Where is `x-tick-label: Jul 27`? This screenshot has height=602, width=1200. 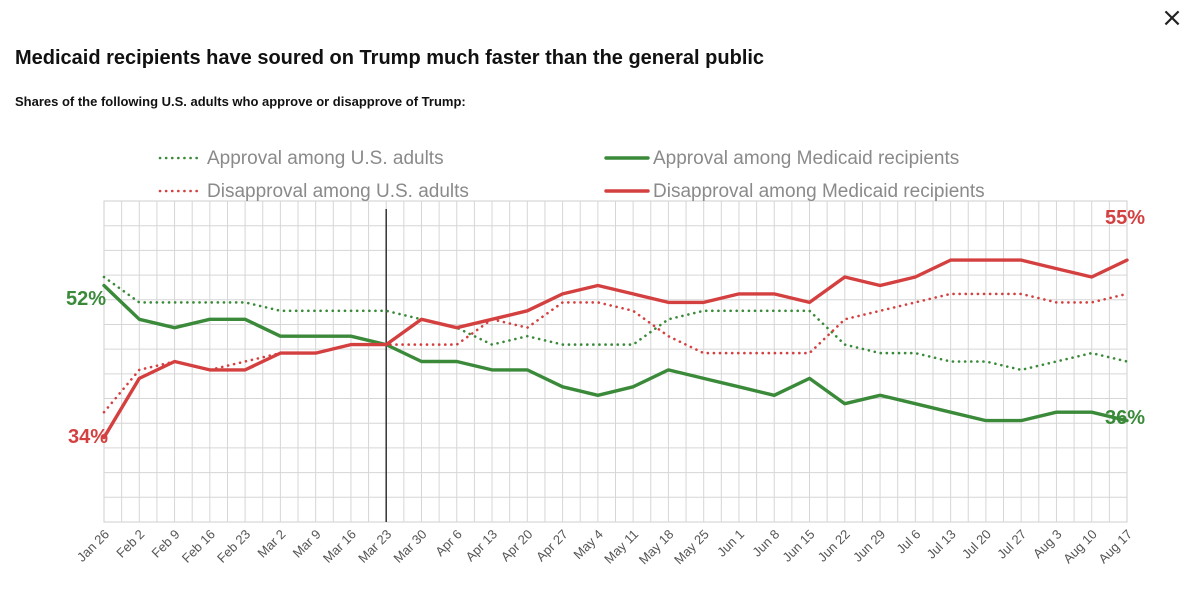
x-tick-label: Jul 27 is located at coordinates (1011, 544).